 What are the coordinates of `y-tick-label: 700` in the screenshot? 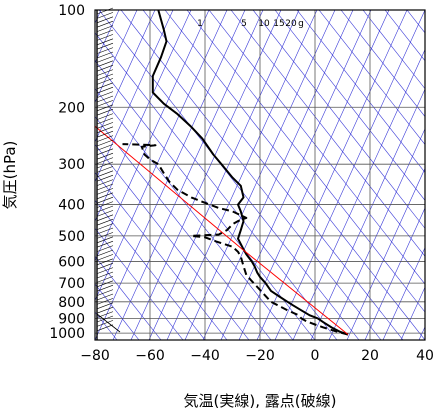 It's located at (71, 284).